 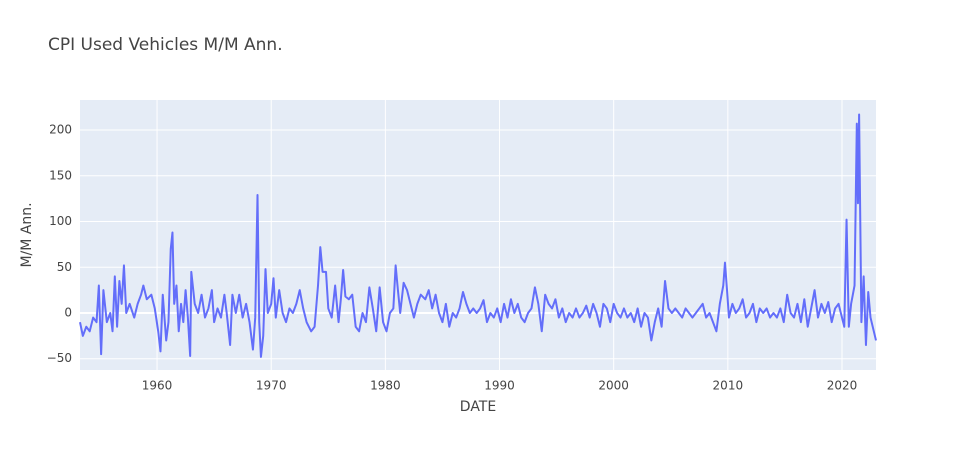 What do you see at coordinates (157, 386) in the screenshot?
I see `x-tick-label: 1960` at bounding box center [157, 386].